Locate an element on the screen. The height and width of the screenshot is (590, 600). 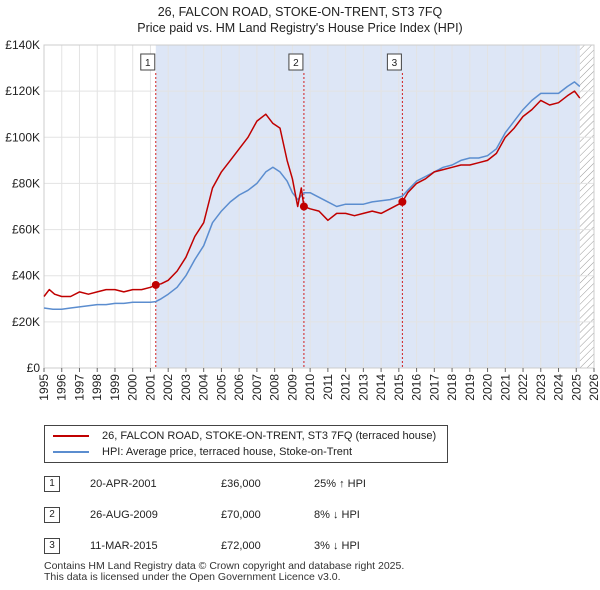
x-tick-label: 1997 is located at coordinates (79, 387).